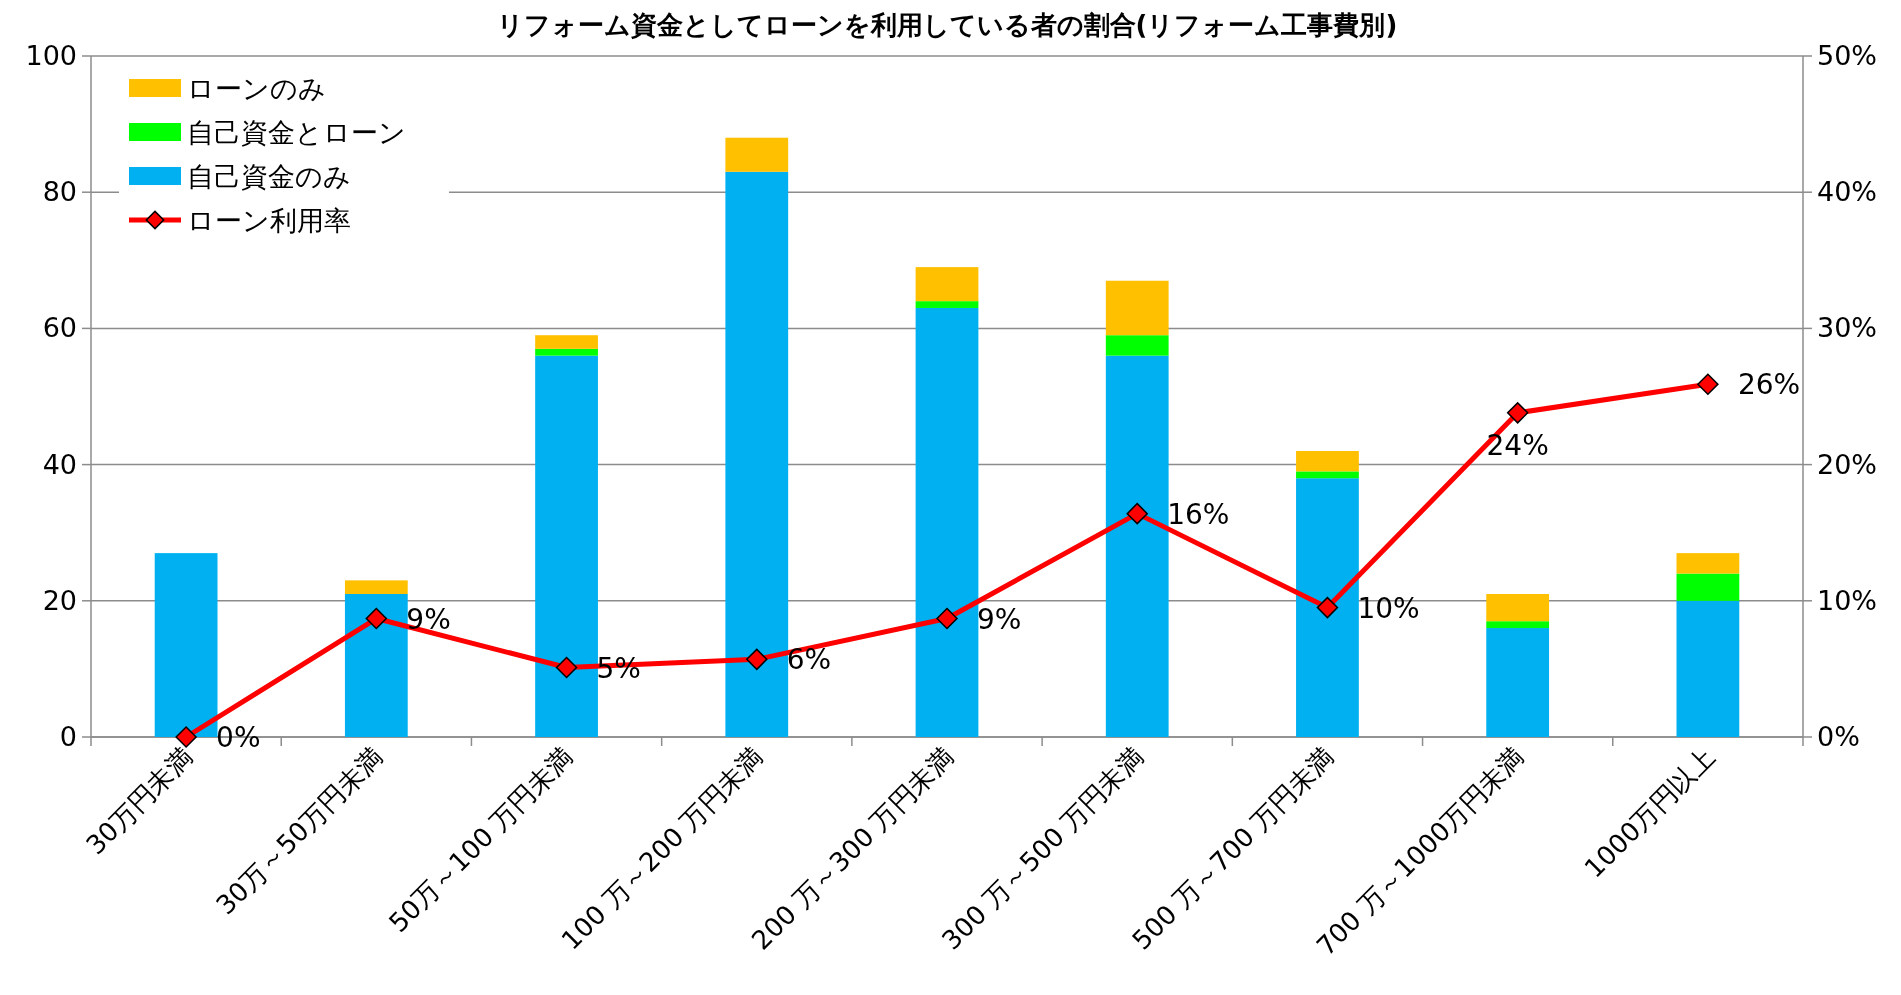 The width and height of the screenshot is (1901, 995). What do you see at coordinates (51, 55) in the screenshot?
I see `y-tick-label: 100` at bounding box center [51, 55].